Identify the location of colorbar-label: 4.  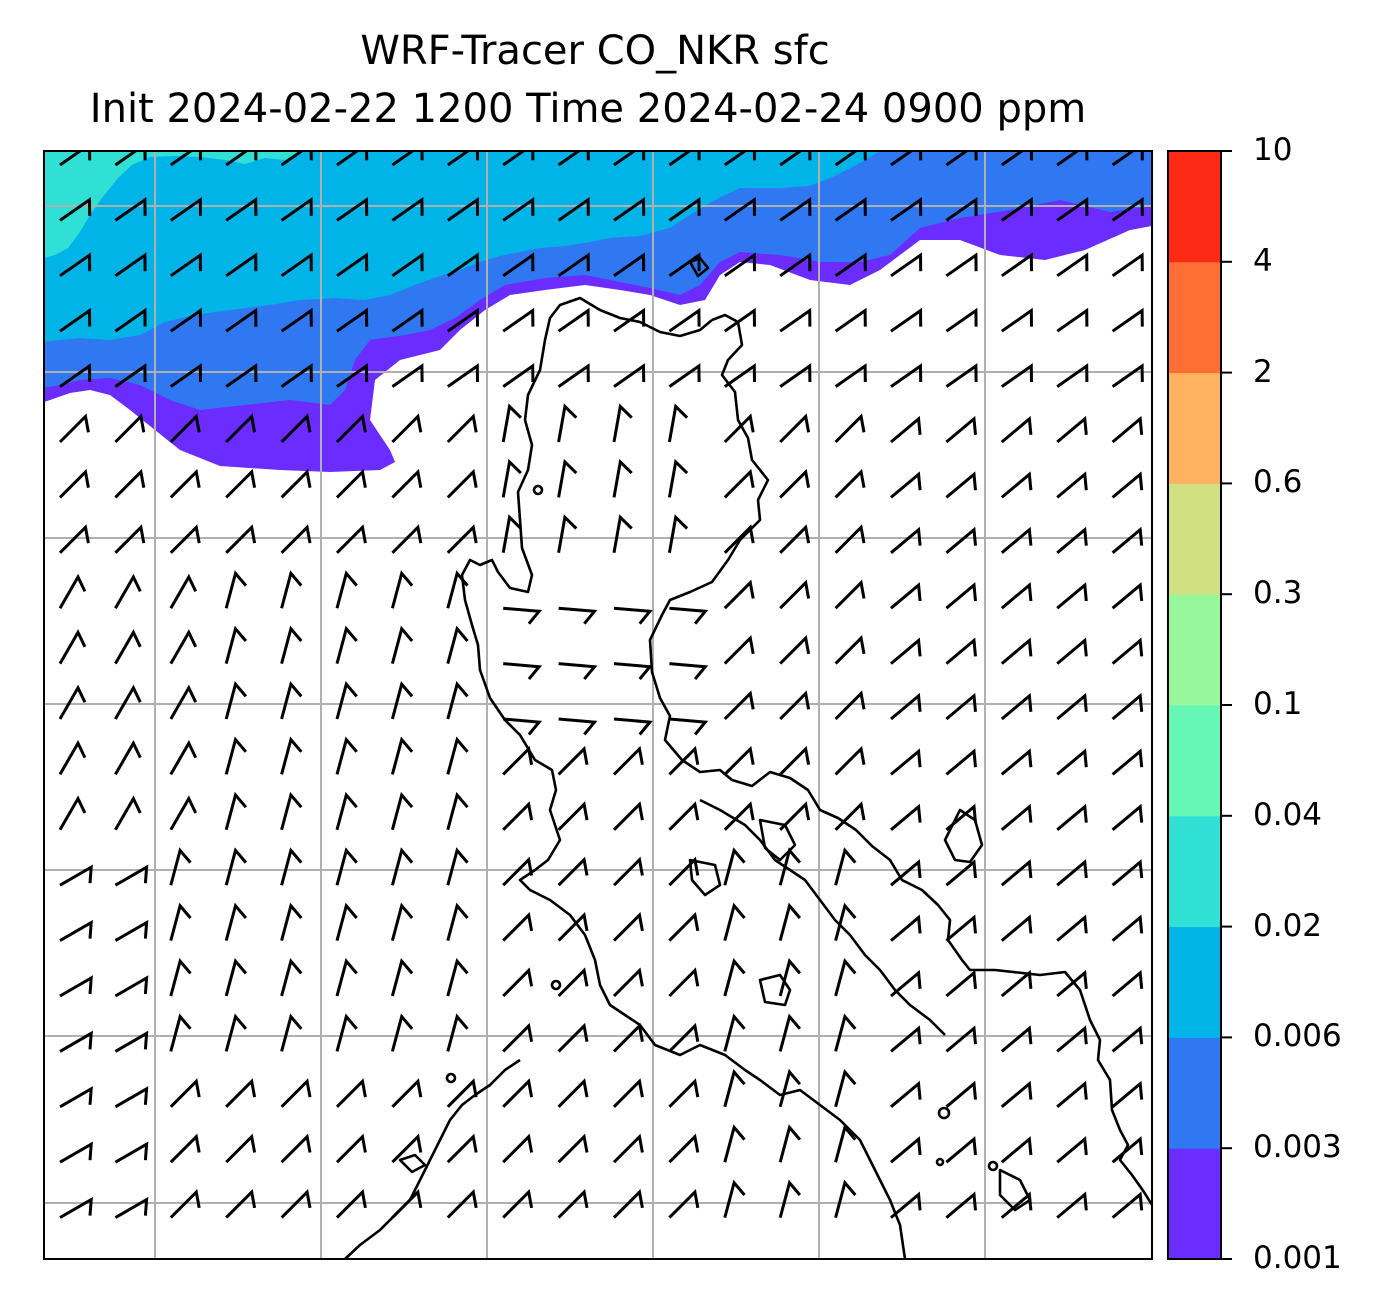
(1263, 260).